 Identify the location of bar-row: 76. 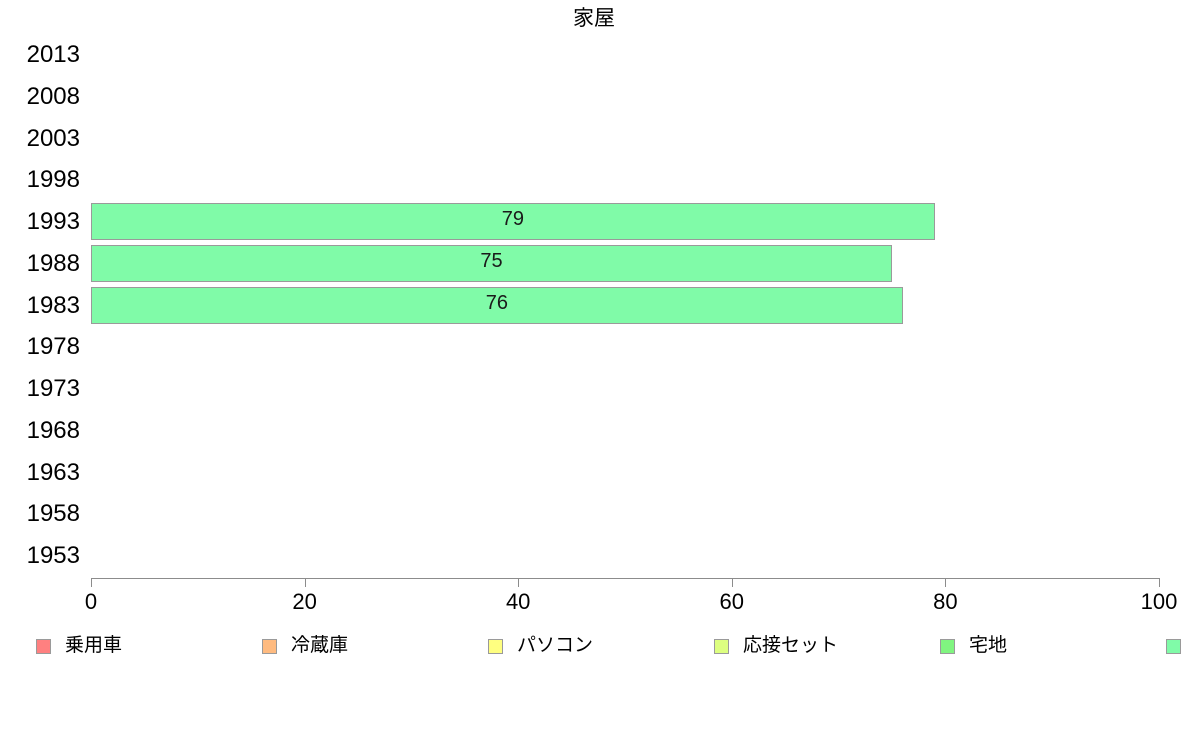
(625, 306).